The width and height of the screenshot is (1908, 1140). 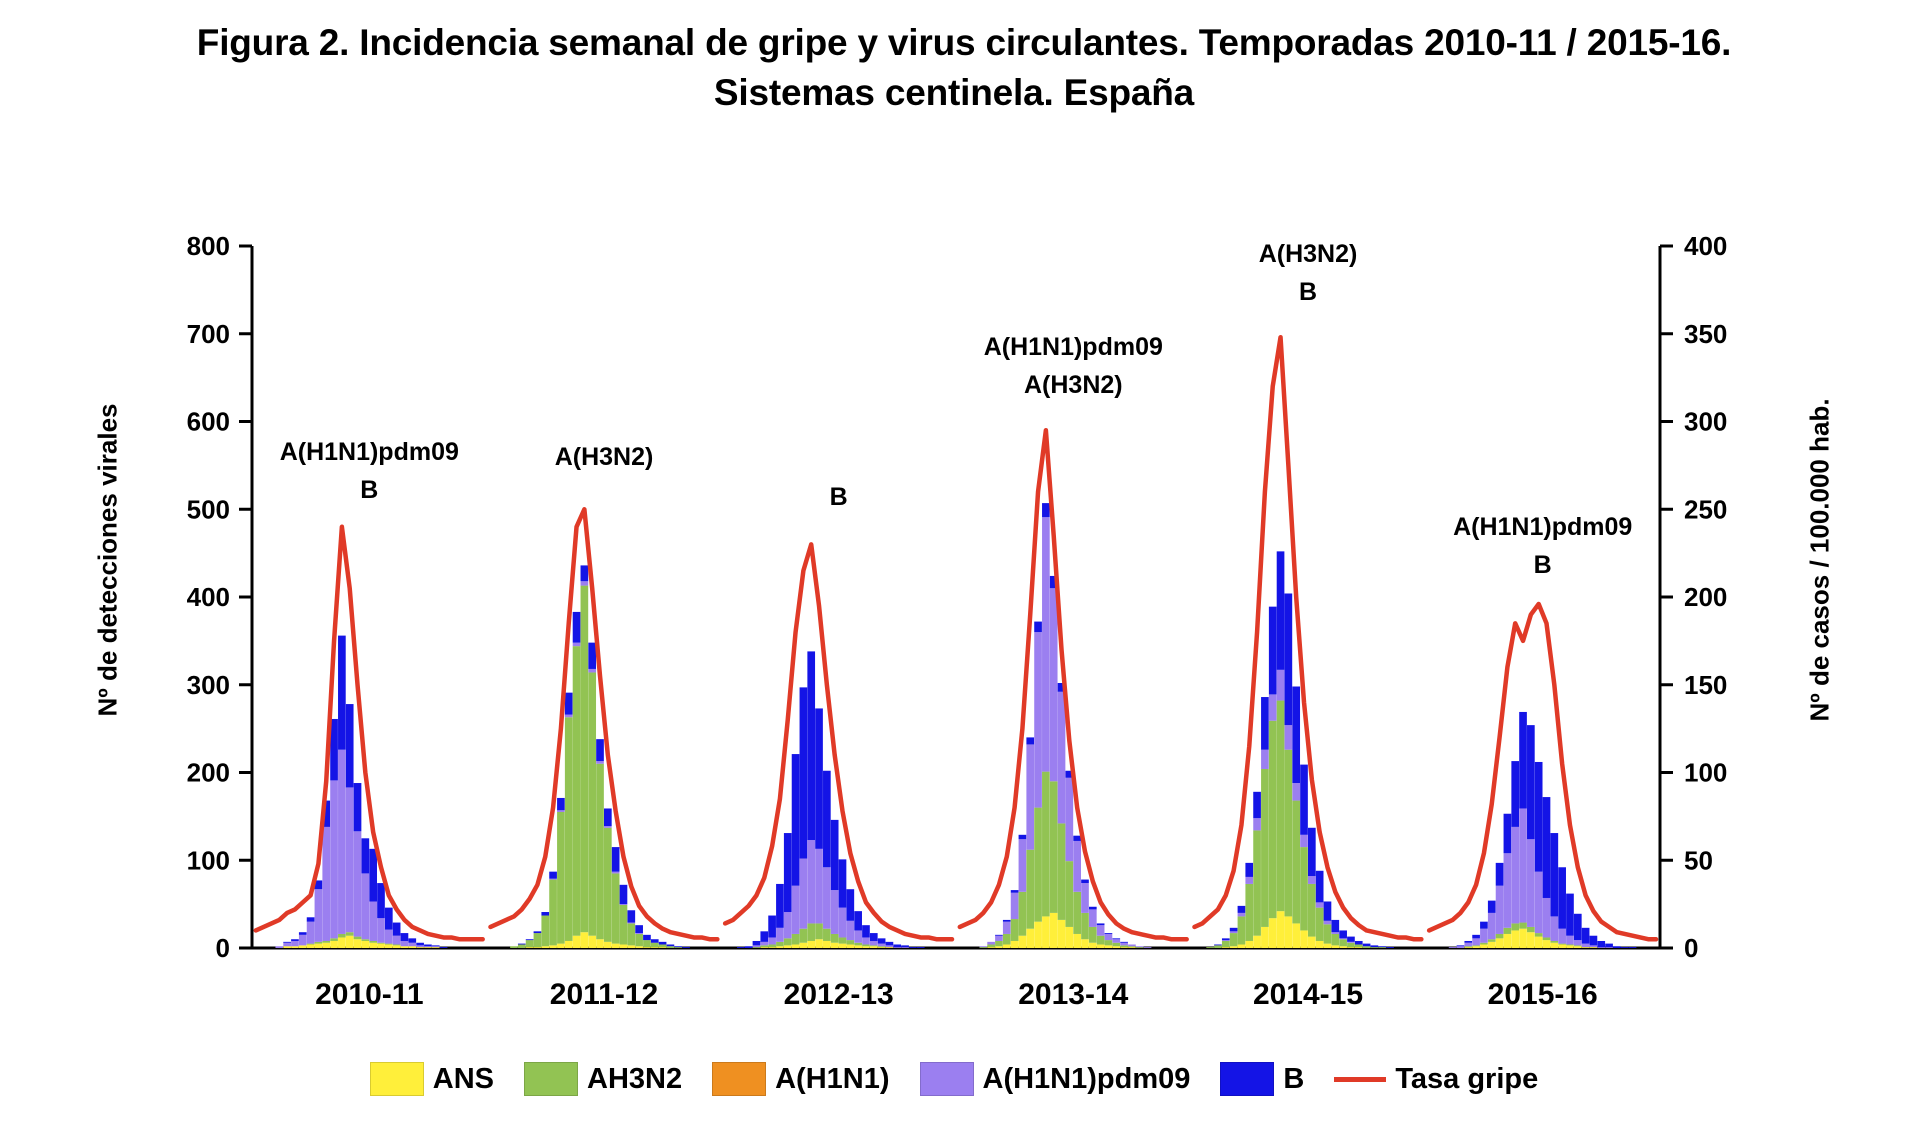 What do you see at coordinates (1262, 1079) in the screenshot?
I see `legend-item-B: B` at bounding box center [1262, 1079].